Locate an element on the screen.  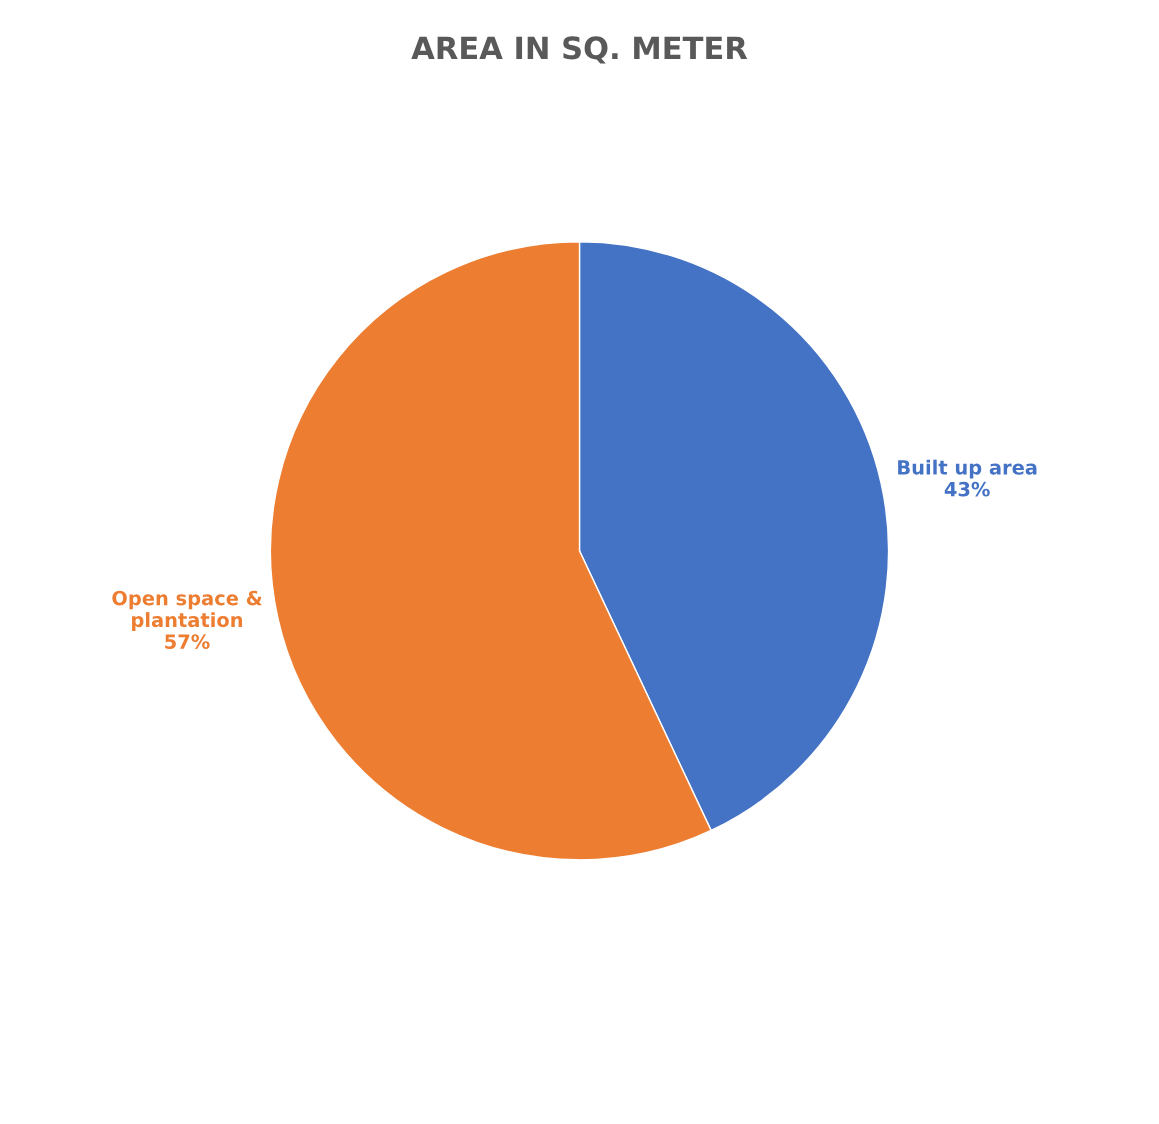
data-label: 57% is located at coordinates (187, 641).